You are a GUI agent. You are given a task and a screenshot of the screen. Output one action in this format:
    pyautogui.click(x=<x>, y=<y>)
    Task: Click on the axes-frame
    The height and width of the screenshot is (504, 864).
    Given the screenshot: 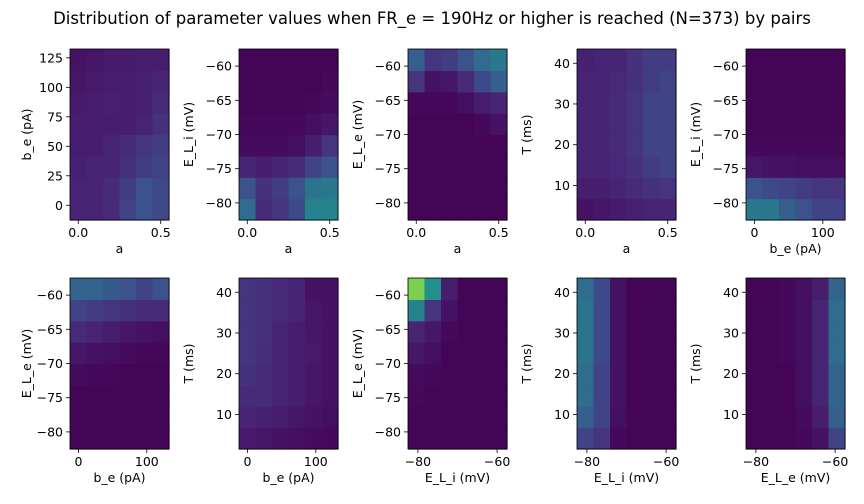 What is the action you would take?
    pyautogui.click(x=626, y=363)
    